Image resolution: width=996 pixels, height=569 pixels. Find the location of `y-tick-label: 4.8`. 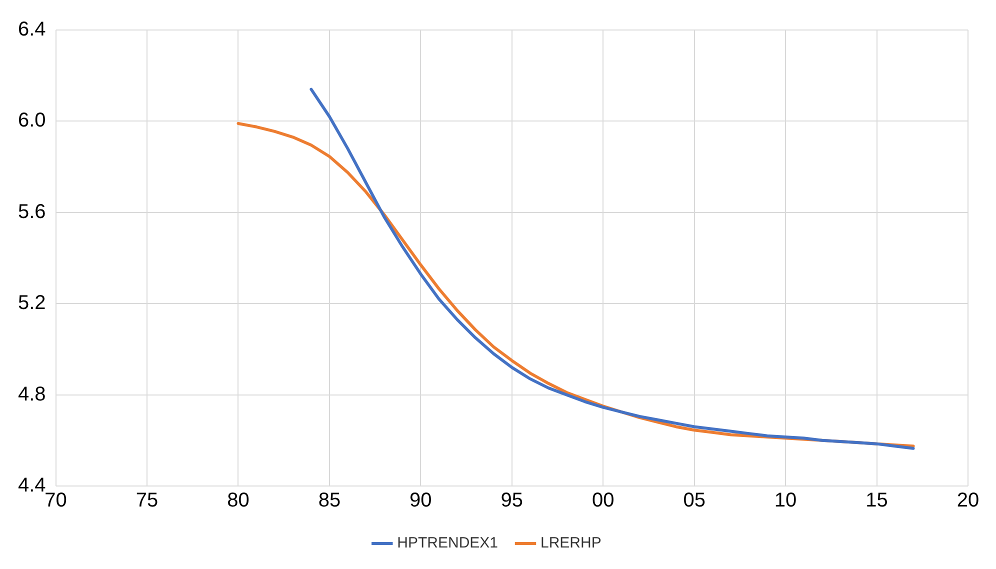

y-tick-label: 4.8 is located at coordinates (32, 394).